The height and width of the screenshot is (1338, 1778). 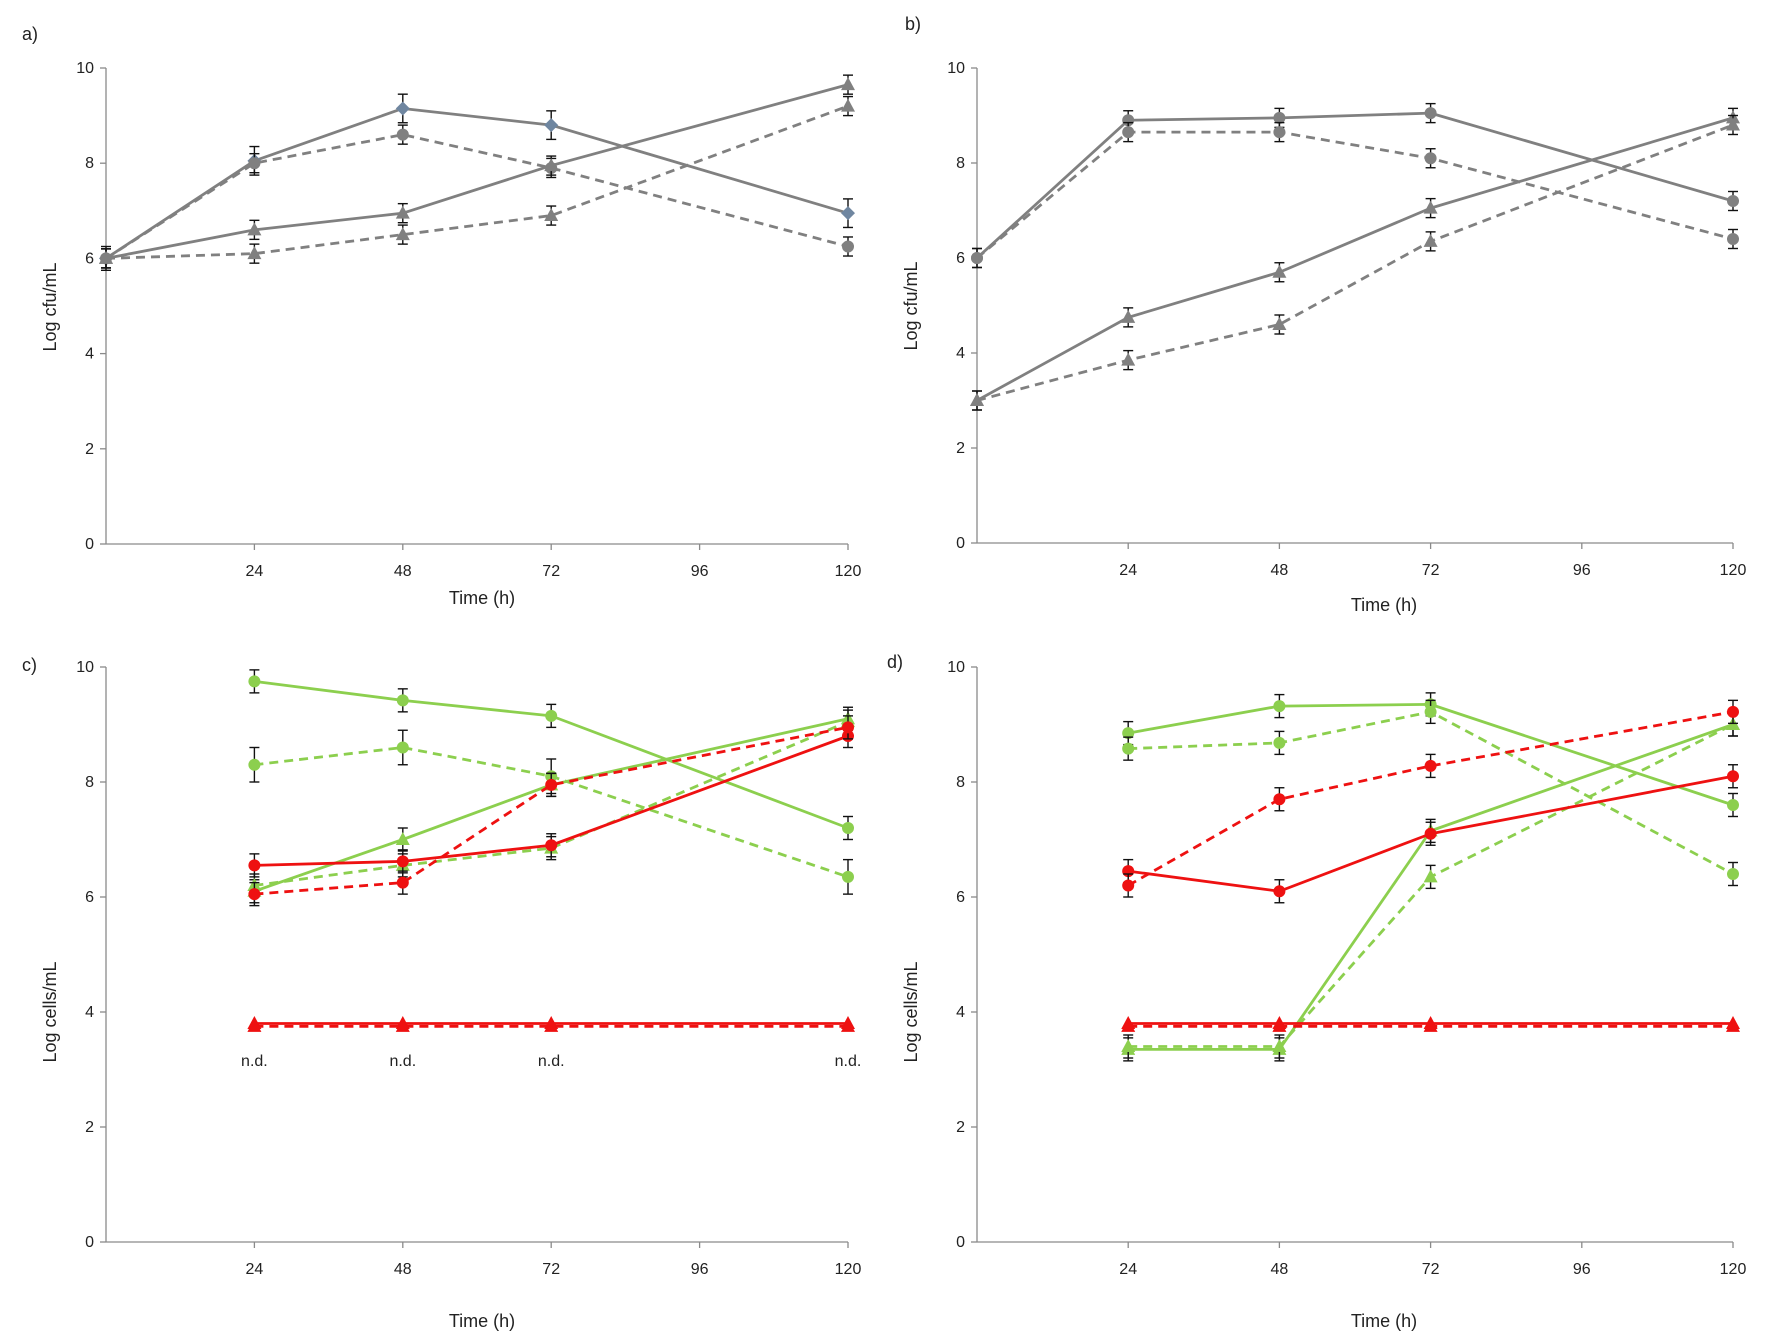 I want to click on panel-c-series-green-solid-circle, so click(x=551, y=755).